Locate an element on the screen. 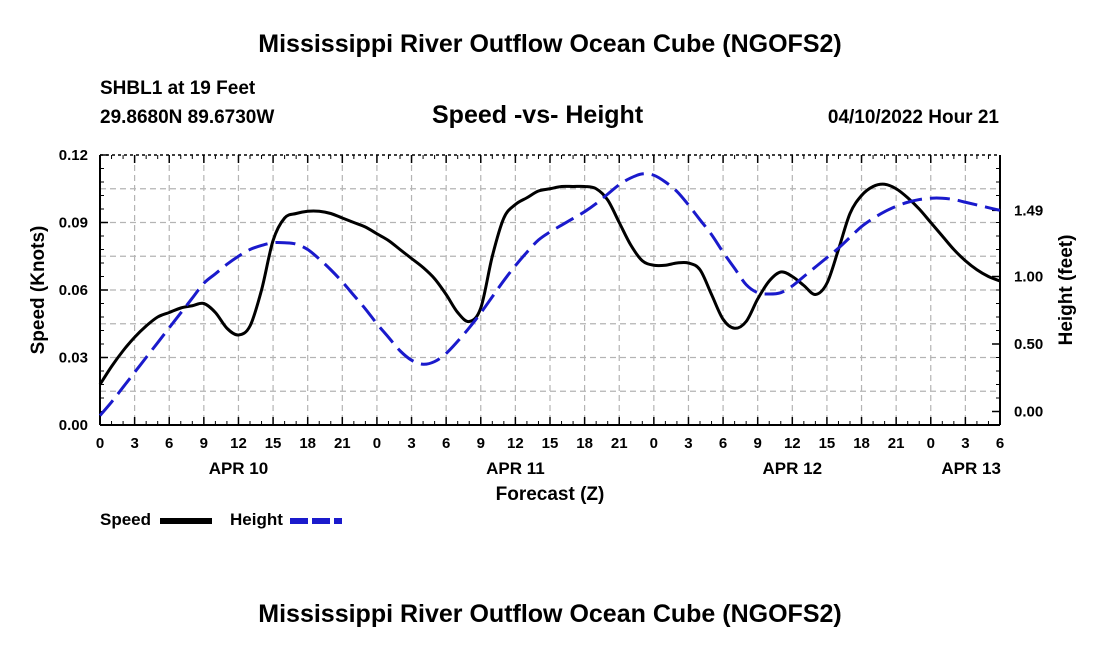  legend-speed-swatch is located at coordinates (186, 521).